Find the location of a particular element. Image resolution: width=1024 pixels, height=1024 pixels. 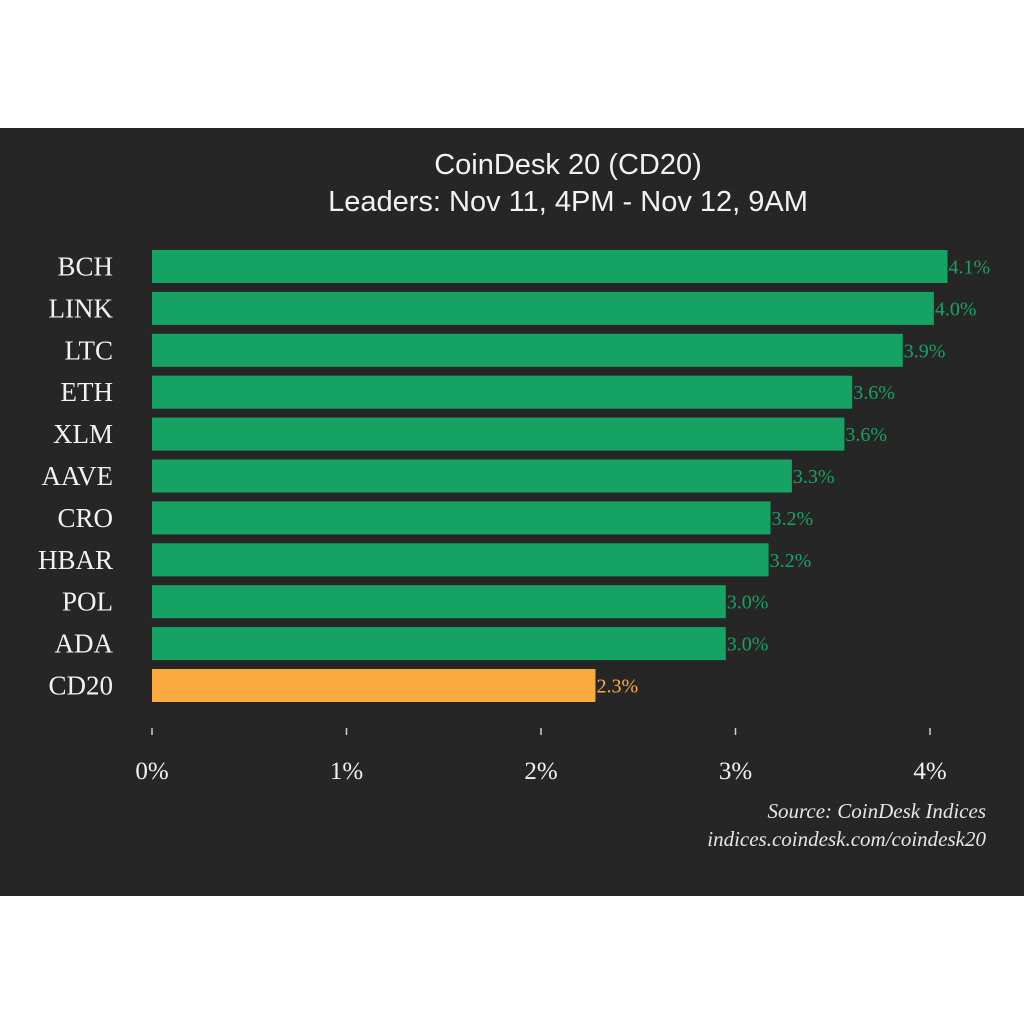

bar-ada is located at coordinates (439, 644).